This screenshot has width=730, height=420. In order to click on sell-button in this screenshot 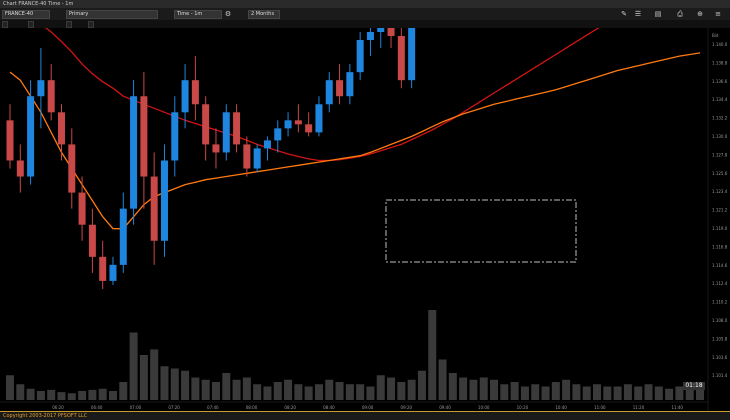, I will do `click(5, 24)`.